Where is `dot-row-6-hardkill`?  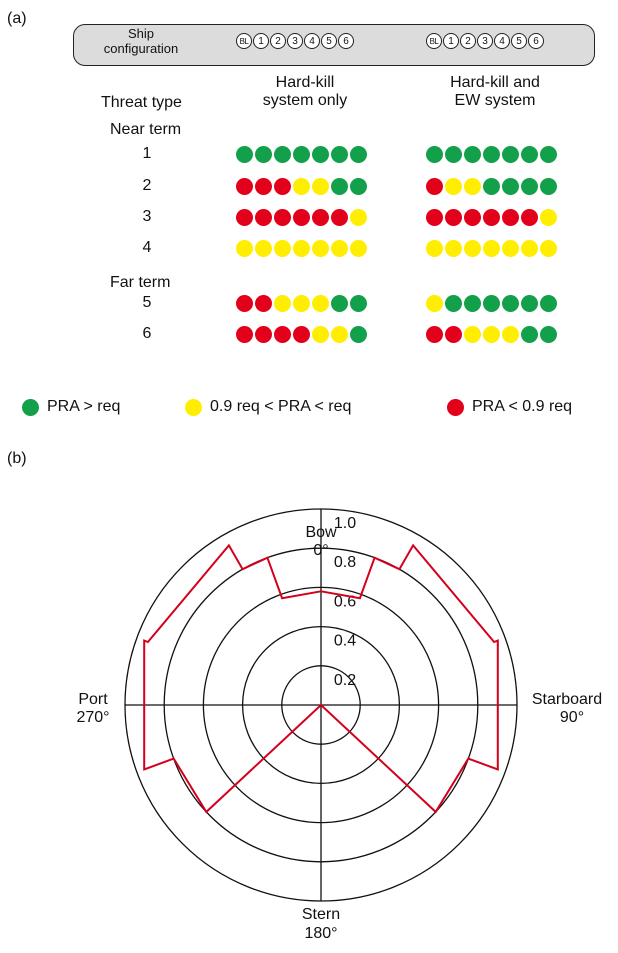
dot-row-6-hardkill is located at coordinates (301, 334).